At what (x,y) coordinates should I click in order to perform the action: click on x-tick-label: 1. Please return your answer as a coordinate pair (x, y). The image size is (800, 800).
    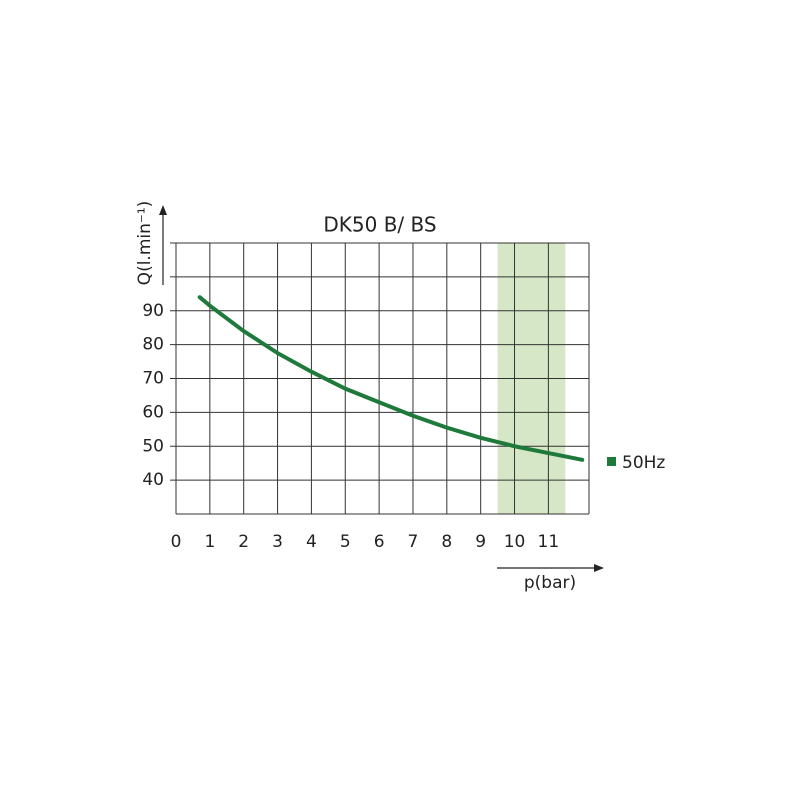
    Looking at the image, I should click on (209, 542).